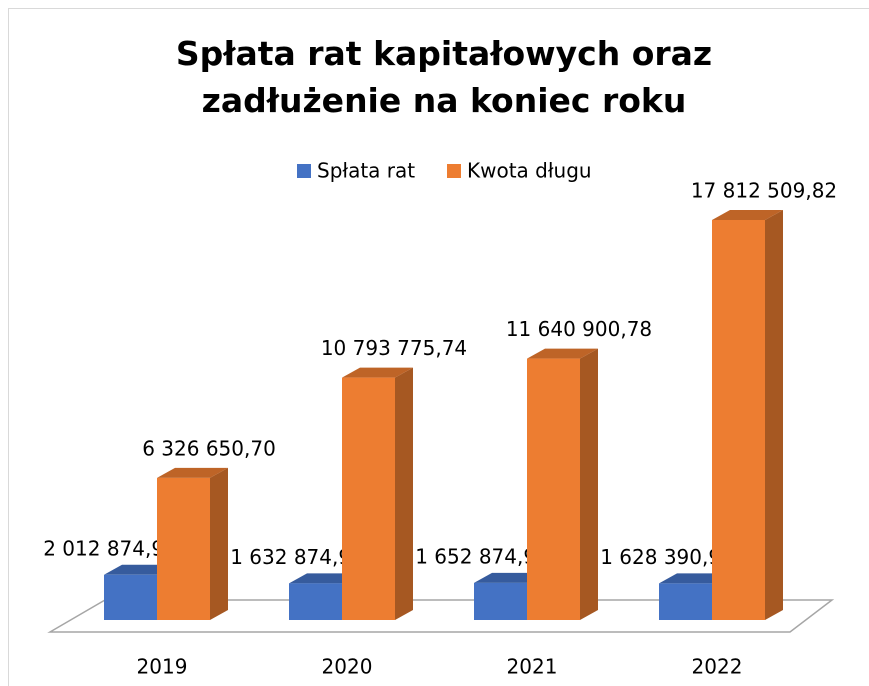 Image resolution: width=869 pixels, height=686 pixels. What do you see at coordinates (394, 348) in the screenshot?
I see `data-label: 10 793 775,74` at bounding box center [394, 348].